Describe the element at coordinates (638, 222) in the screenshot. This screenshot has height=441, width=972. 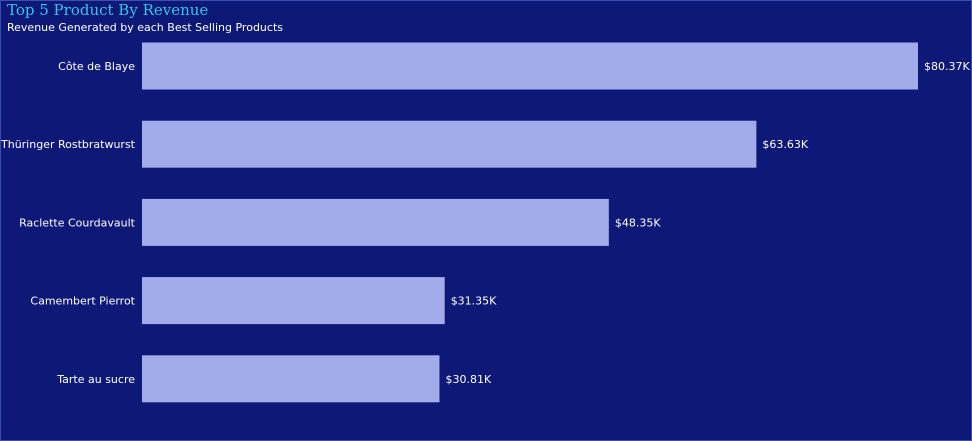
I see `value-label-2: $48.35K` at that location.